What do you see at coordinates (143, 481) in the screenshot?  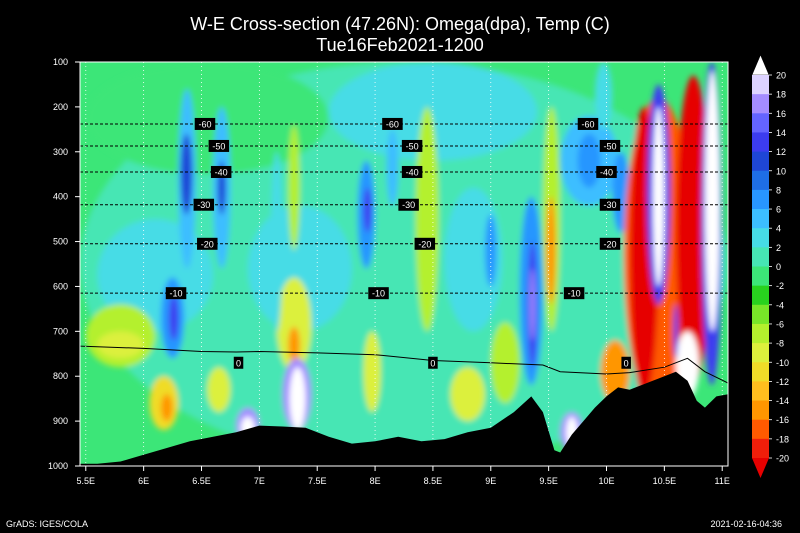 I see `x-tick-label: 6E` at bounding box center [143, 481].